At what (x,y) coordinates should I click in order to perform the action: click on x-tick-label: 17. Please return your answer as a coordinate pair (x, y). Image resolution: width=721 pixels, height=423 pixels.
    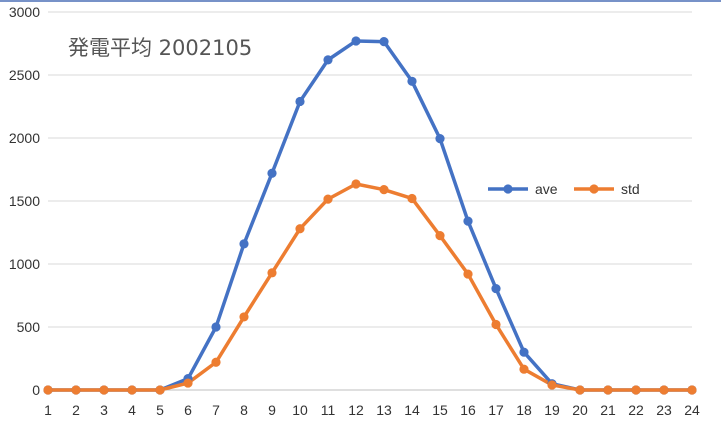
    Looking at the image, I should click on (496, 410).